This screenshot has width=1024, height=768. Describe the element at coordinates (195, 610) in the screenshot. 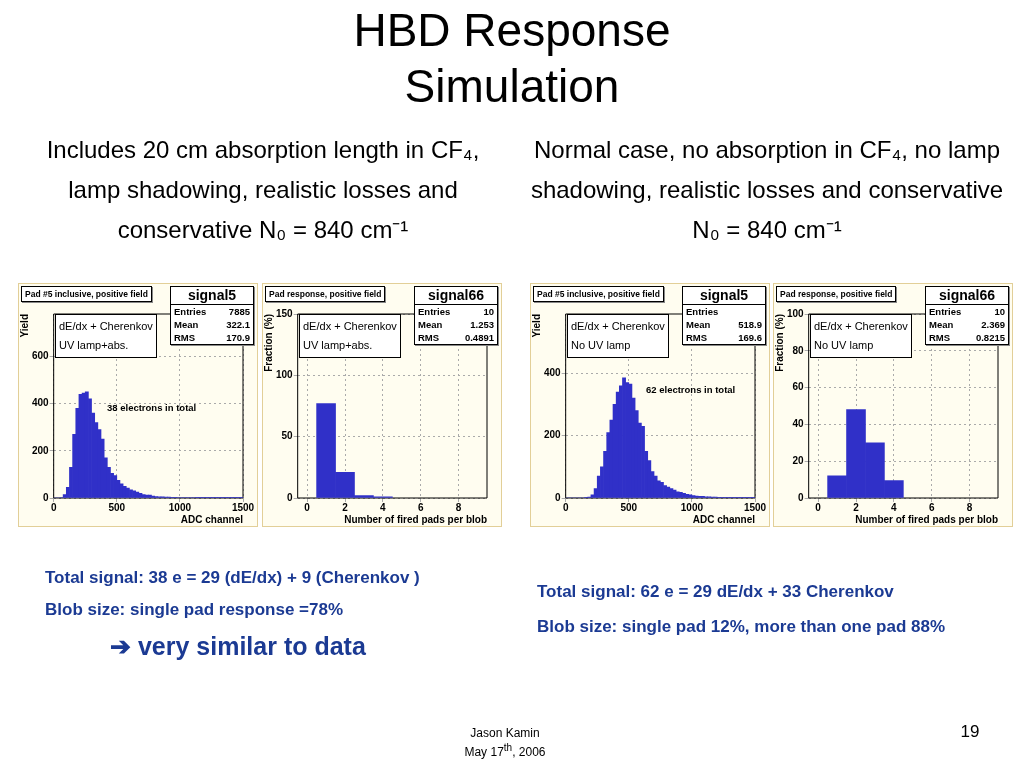

I see `text: Blob size: single pad response =78%` at that location.